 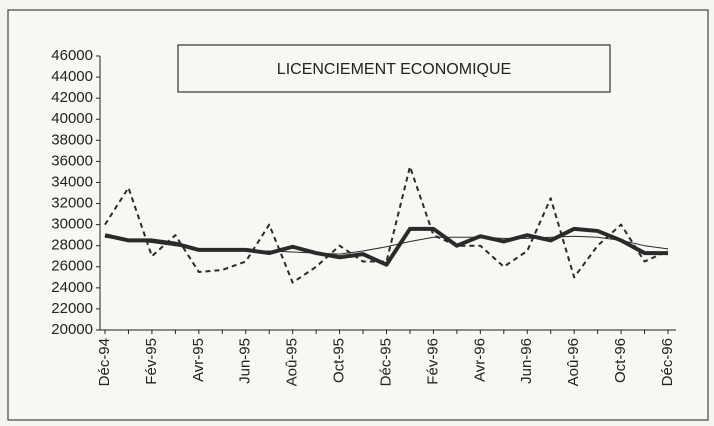 I want to click on y-tick-label: 26000, so click(x=72, y=266).